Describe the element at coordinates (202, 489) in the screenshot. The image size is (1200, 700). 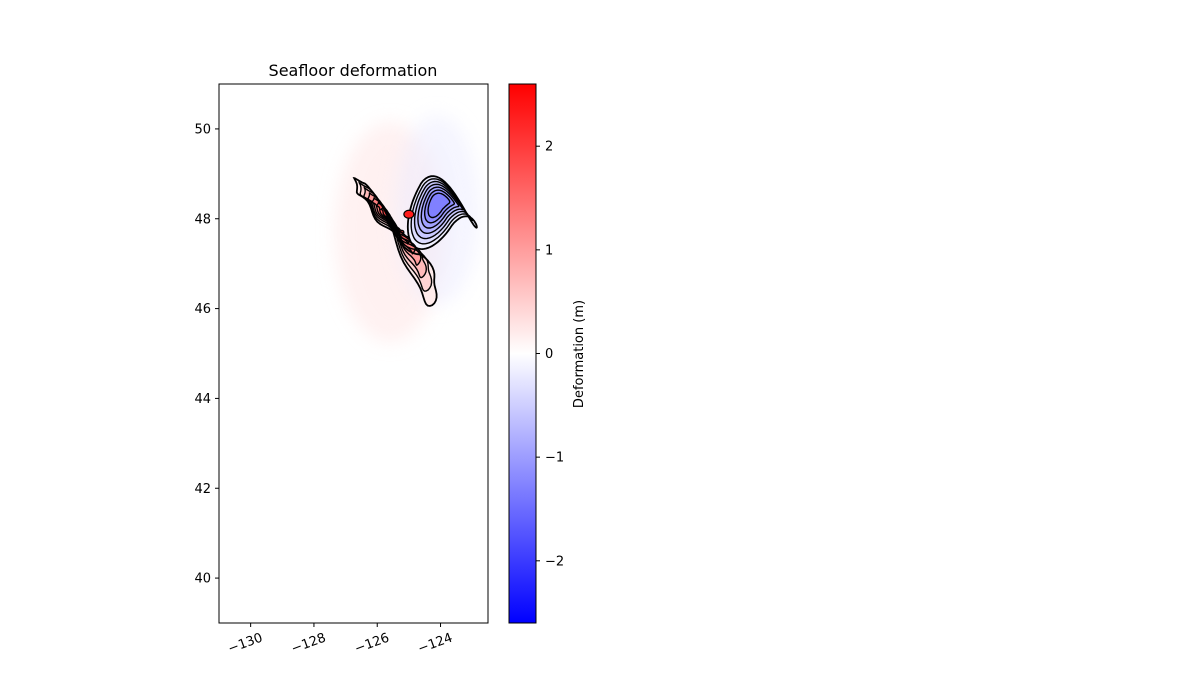
I see `y-tick-label: 42` at that location.